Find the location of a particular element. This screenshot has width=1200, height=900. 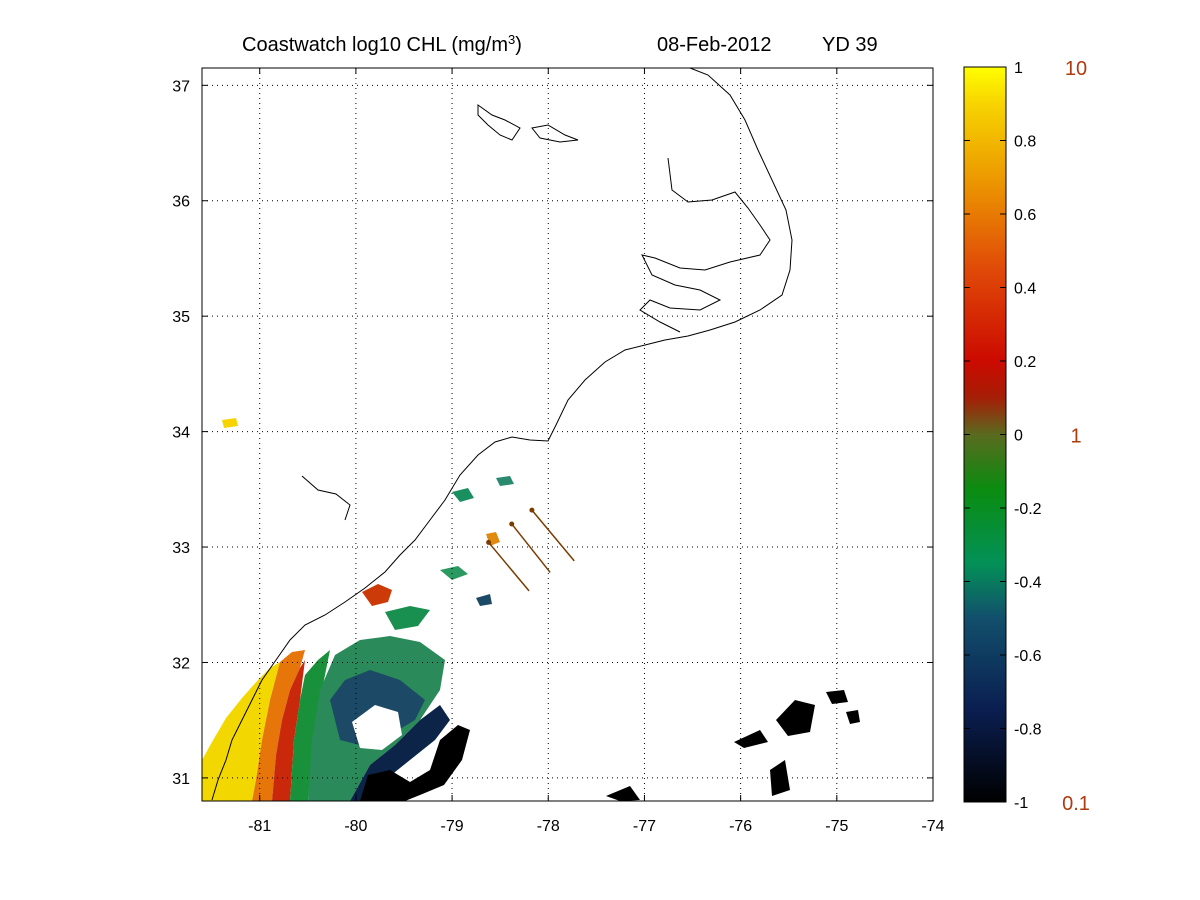

colorbar-tick-label: -0.2 is located at coordinates (1028, 509).